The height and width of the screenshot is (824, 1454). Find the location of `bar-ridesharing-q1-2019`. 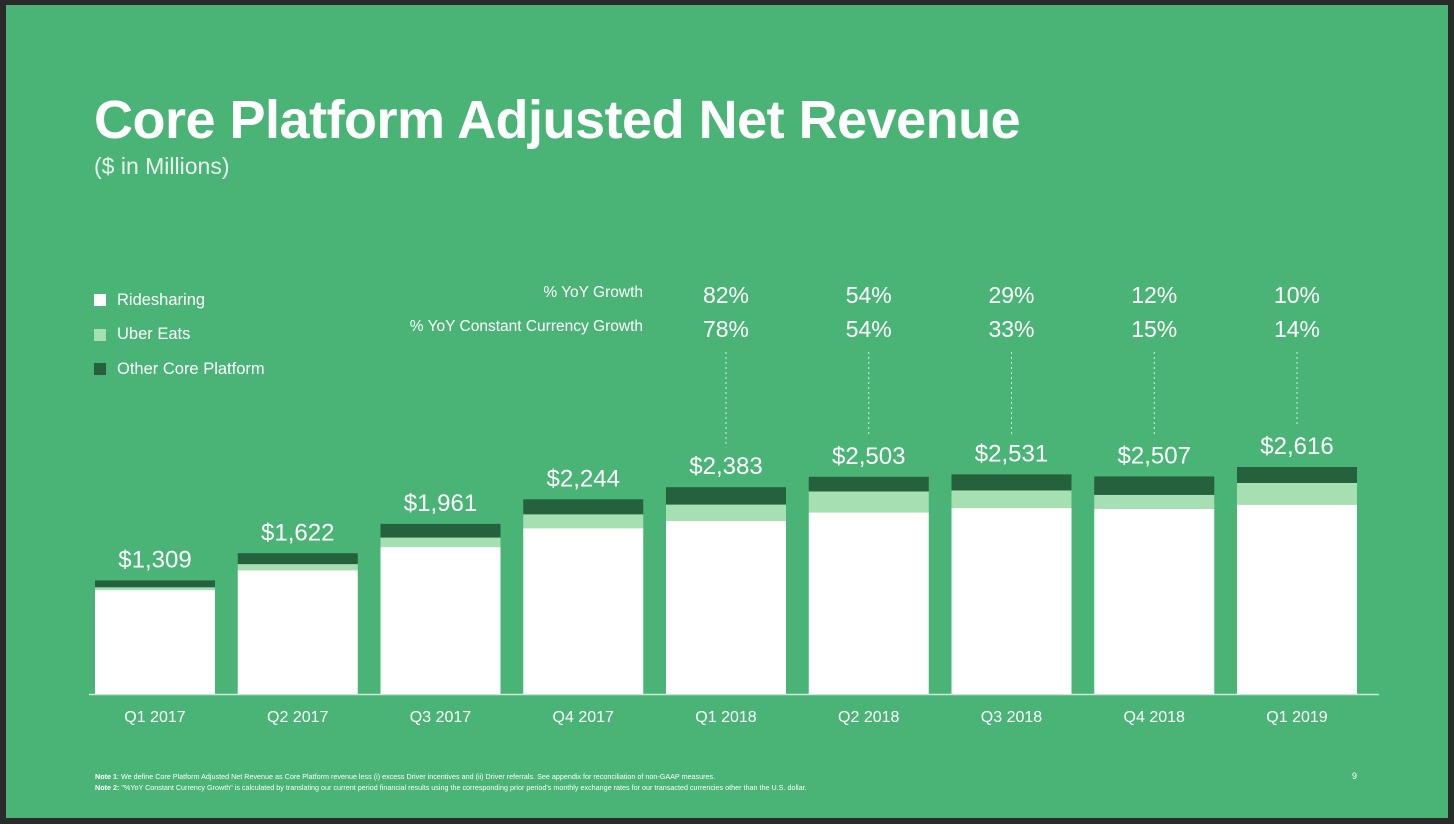

bar-ridesharing-q1-2019 is located at coordinates (1297, 599).